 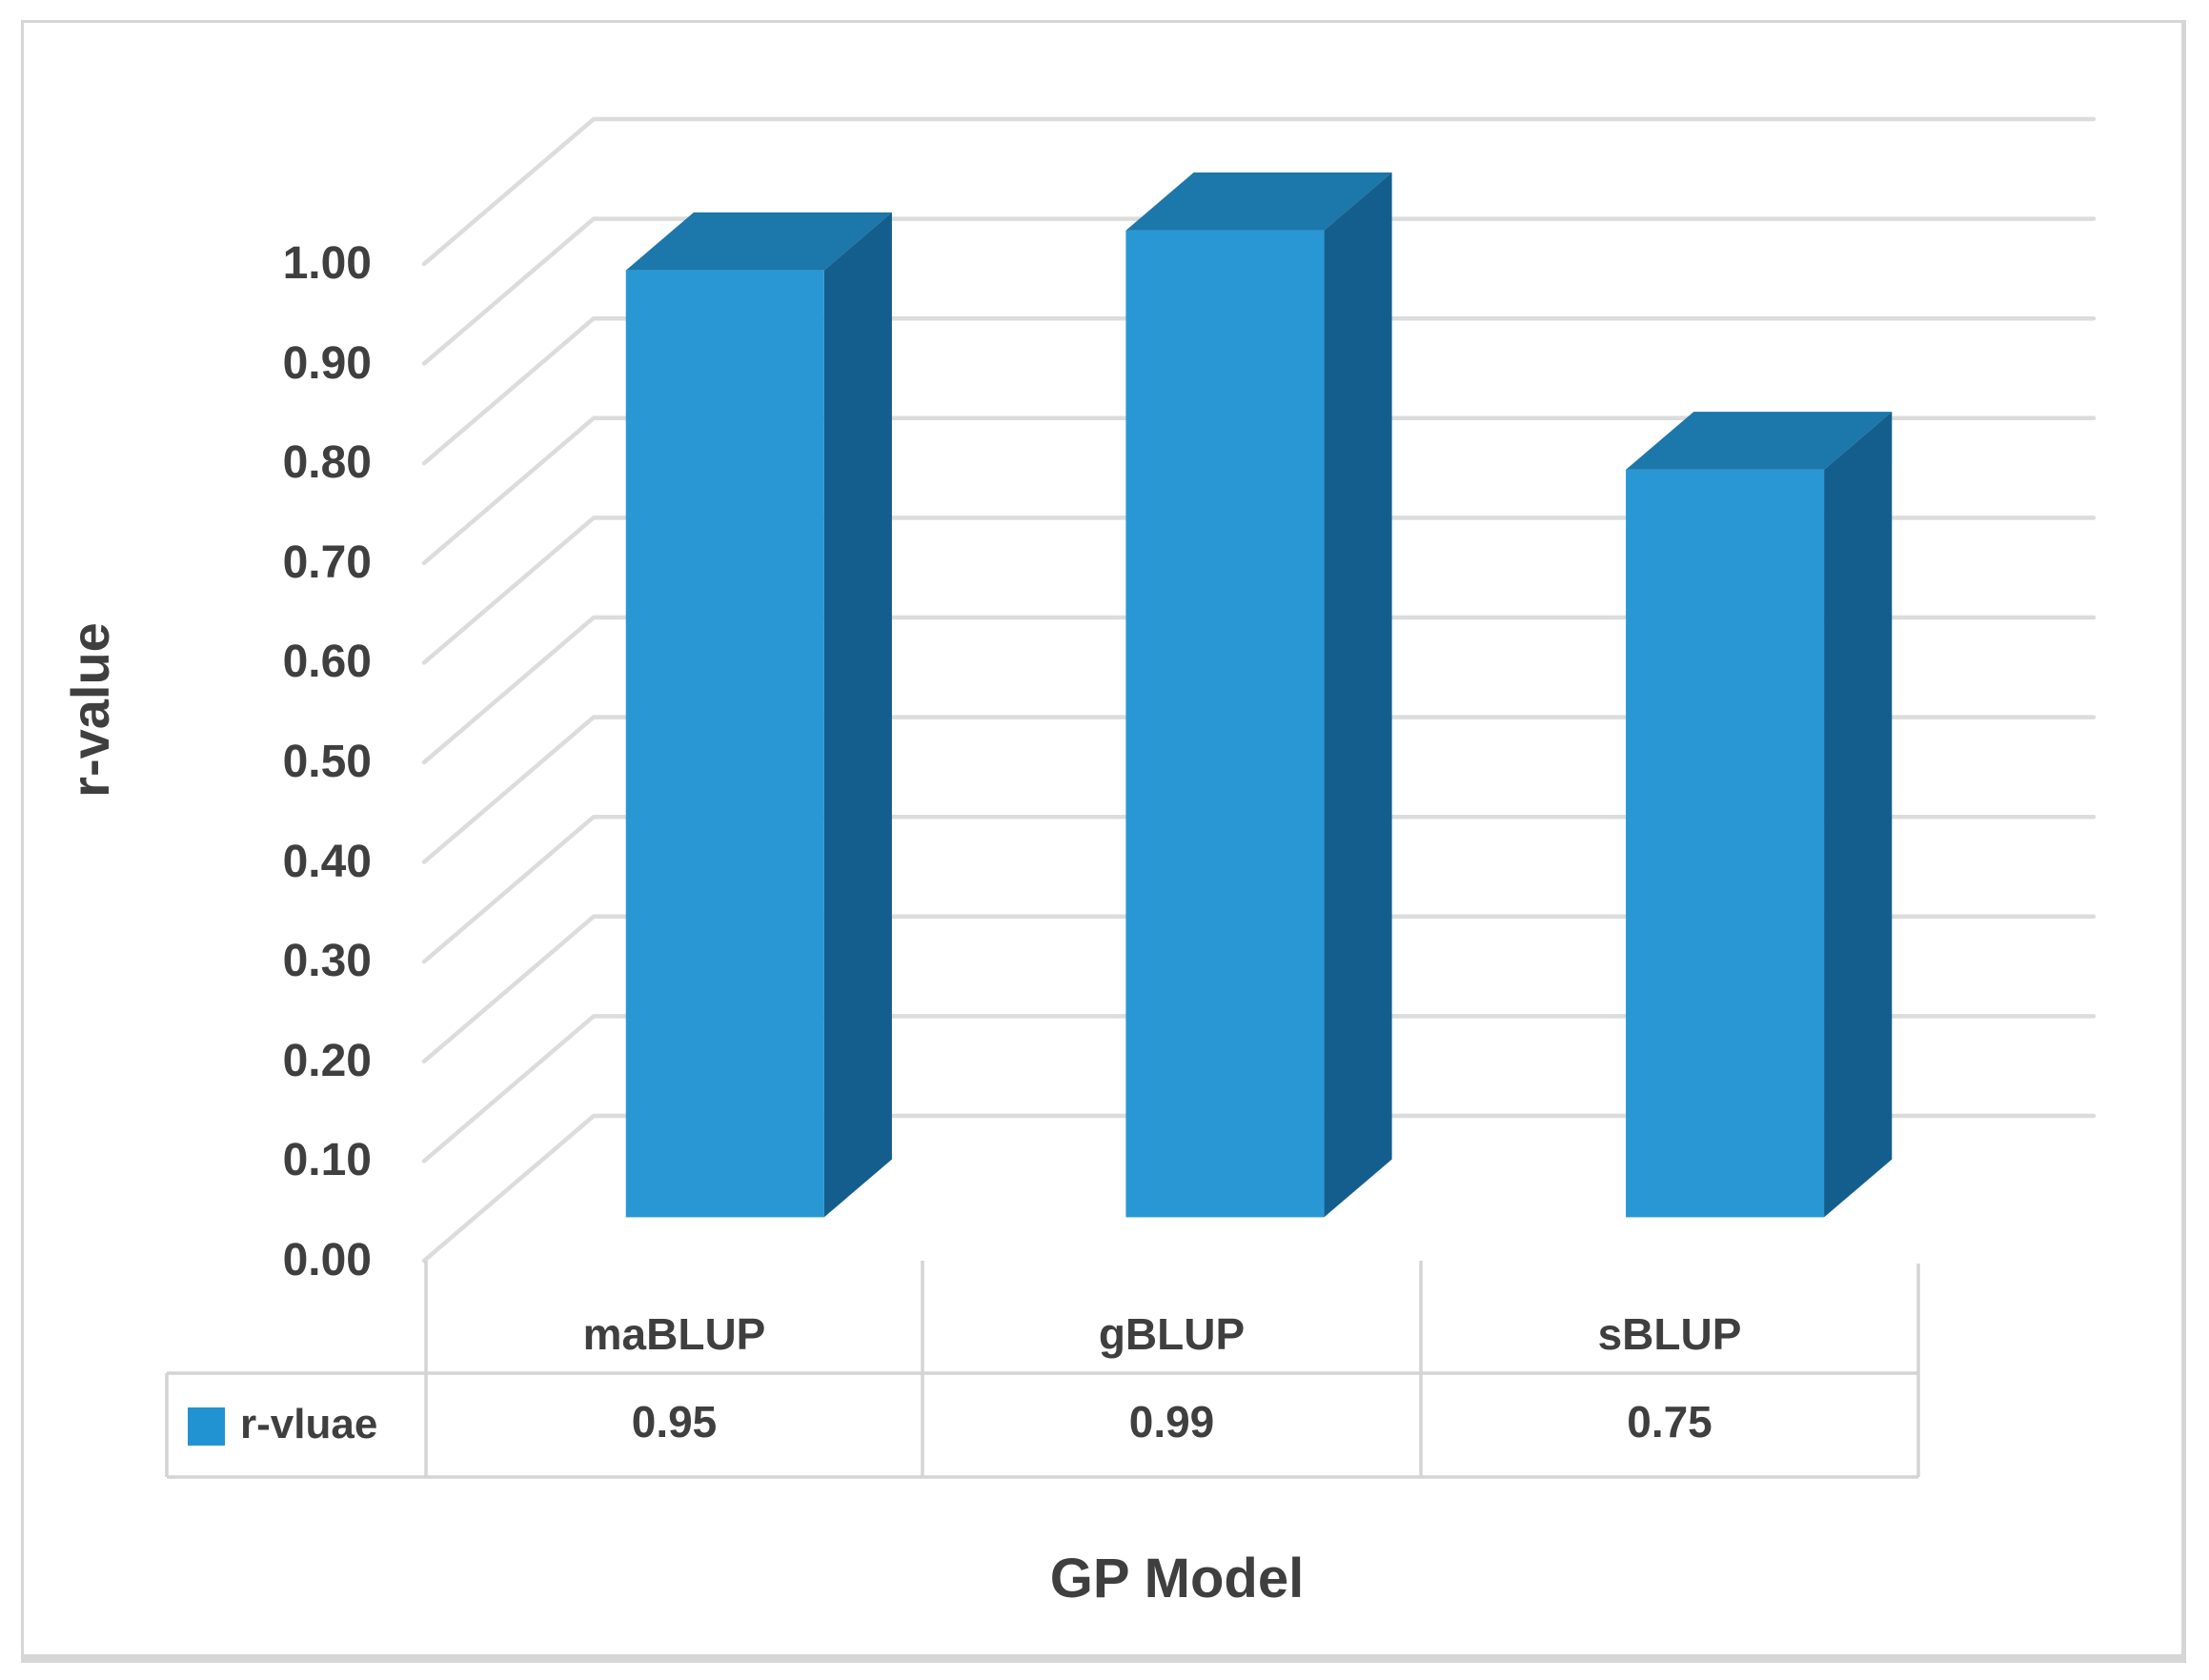 I want to click on y-axis-tick-label: 0.10, so click(x=327, y=1161).